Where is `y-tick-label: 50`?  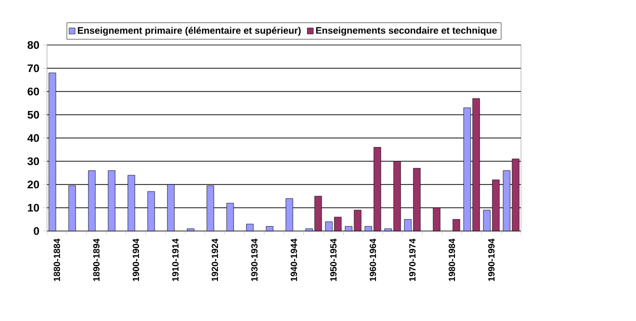 y-tick-label: 50 is located at coordinates (34, 114).